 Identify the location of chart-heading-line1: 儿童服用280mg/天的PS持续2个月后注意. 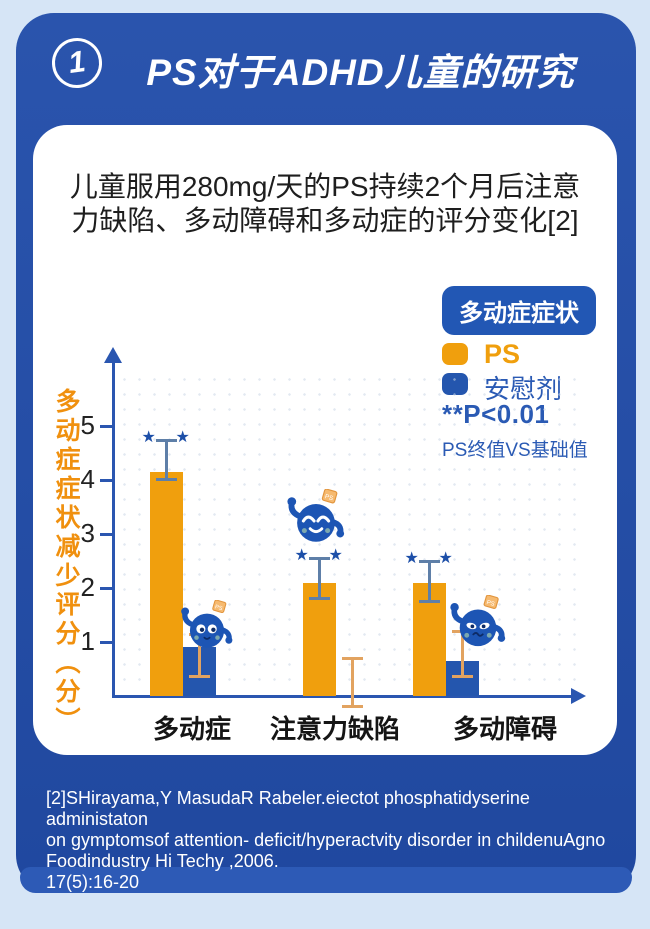
(325, 186).